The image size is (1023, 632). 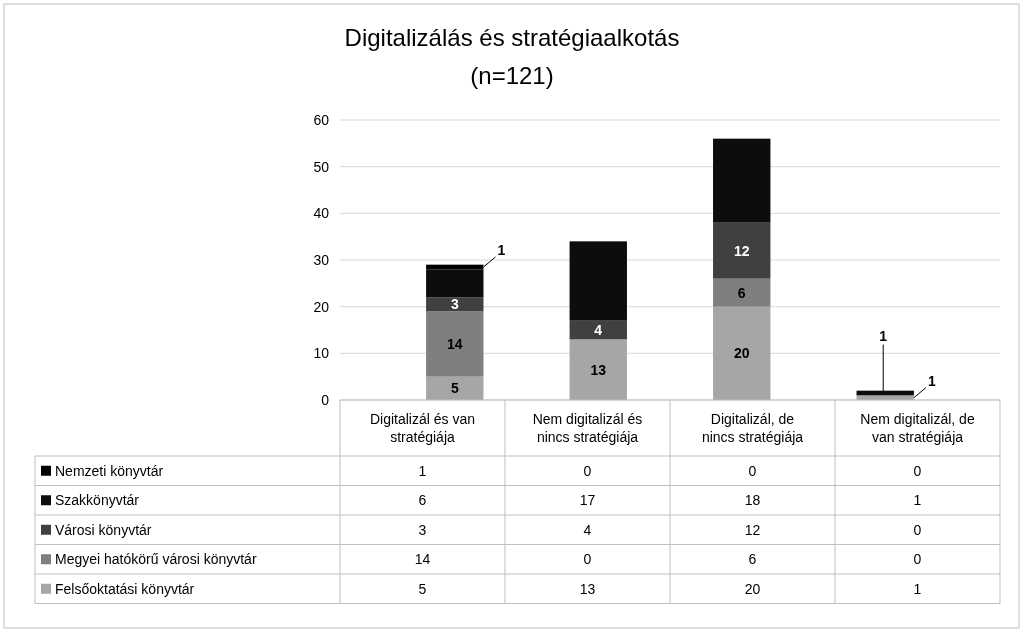 I want to click on legend-label: Szakkönyvtár, so click(x=97, y=500).